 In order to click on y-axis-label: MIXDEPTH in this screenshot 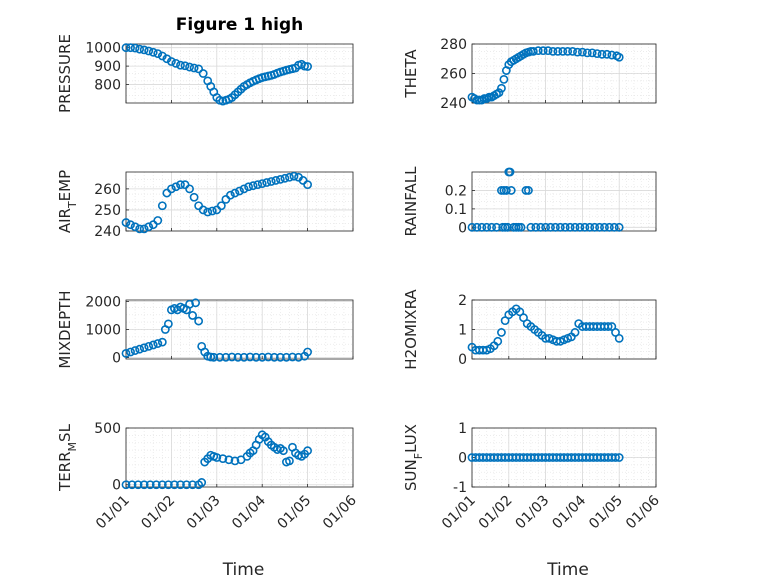, I will do `click(65, 329)`.